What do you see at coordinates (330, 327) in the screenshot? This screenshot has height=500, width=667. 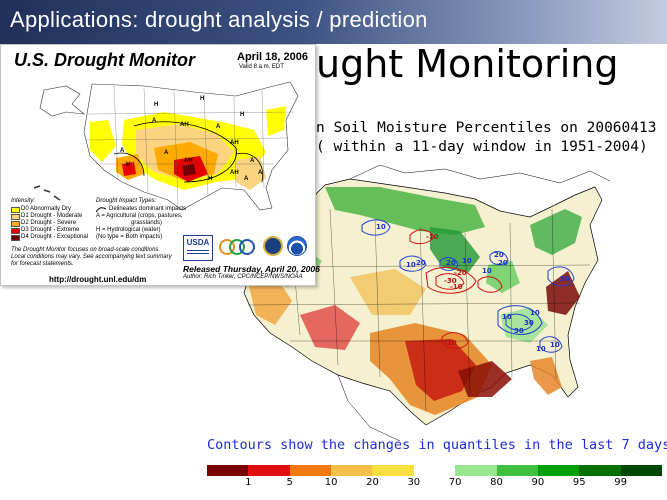 I see `dry-region-southwest` at bounding box center [330, 327].